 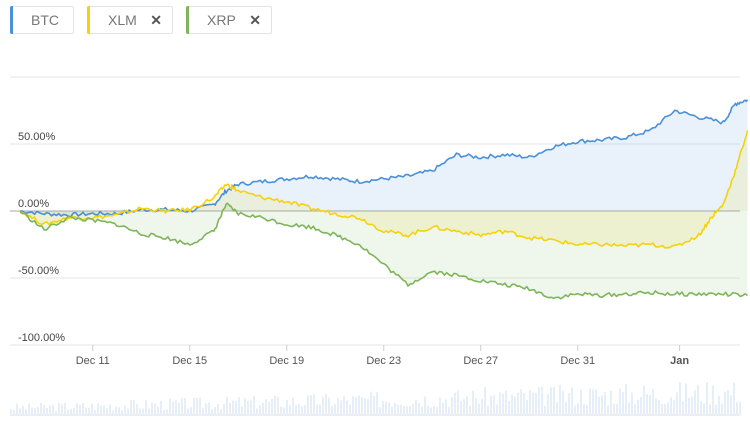 What do you see at coordinates (130, 20) in the screenshot?
I see `legend-item-xlm: XLM ✕` at bounding box center [130, 20].